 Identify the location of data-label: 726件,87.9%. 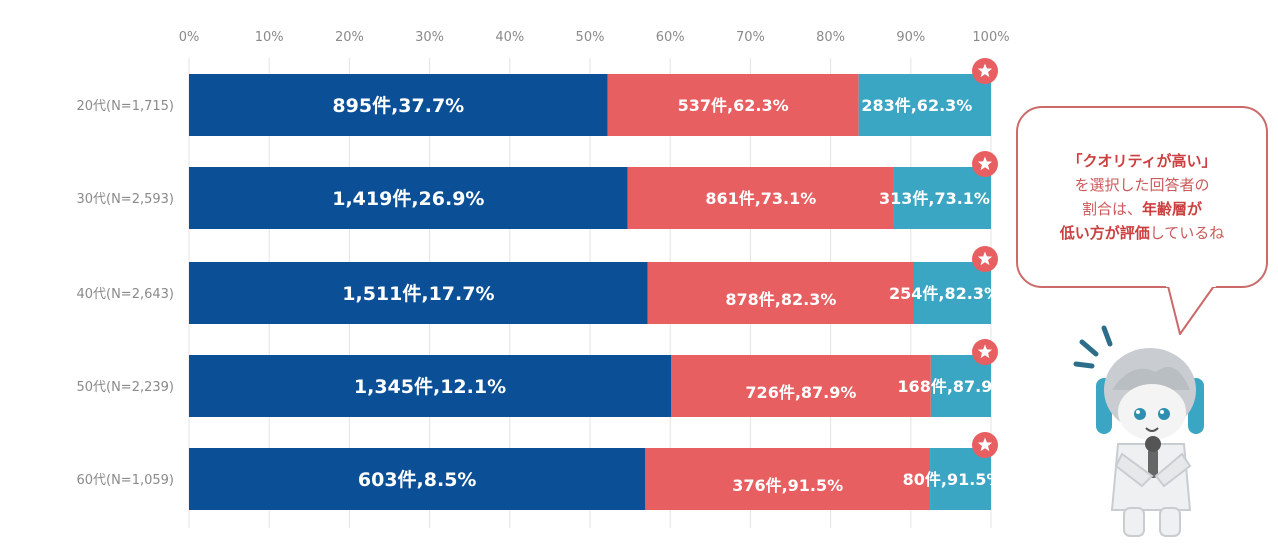
(800, 392).